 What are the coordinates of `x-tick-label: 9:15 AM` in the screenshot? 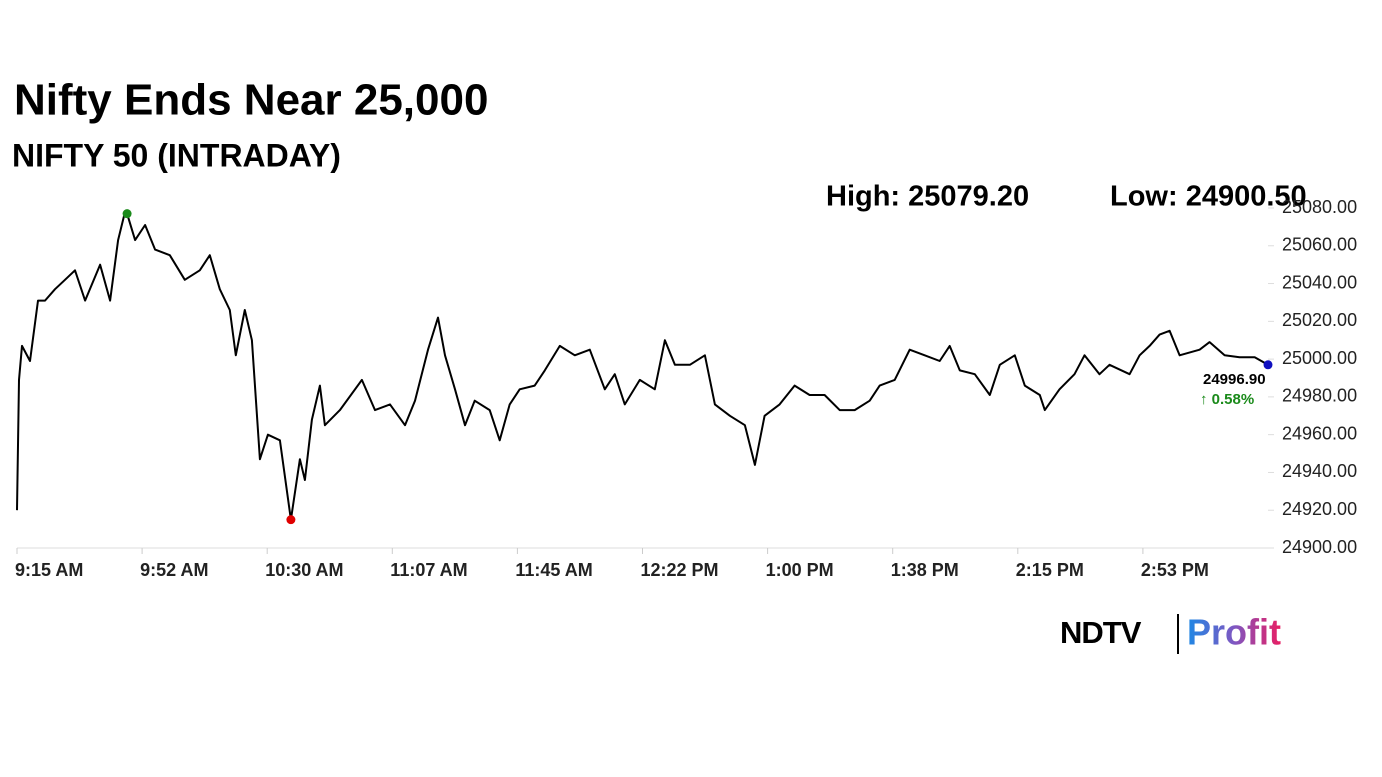 It's located at (49, 570).